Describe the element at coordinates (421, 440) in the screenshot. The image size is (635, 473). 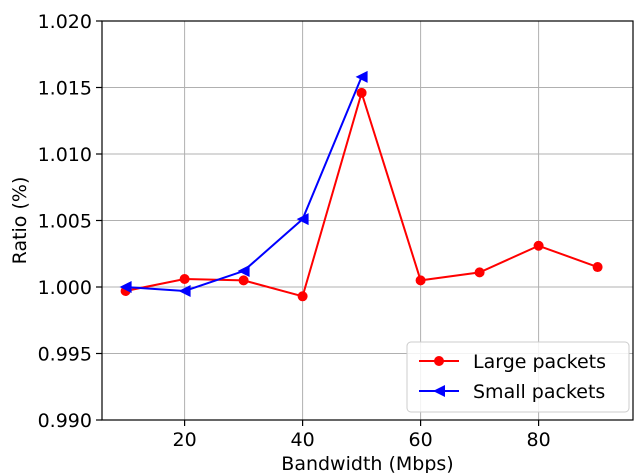
I see `x-tick-label: 60` at that location.